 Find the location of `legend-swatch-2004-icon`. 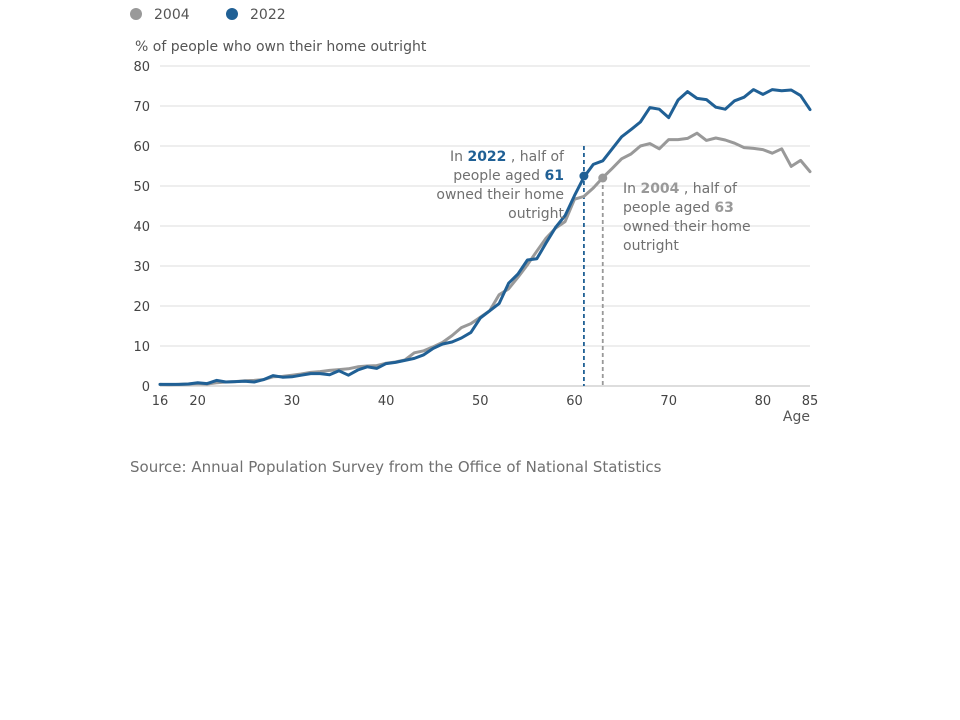

legend-swatch-2004-icon is located at coordinates (136, 14).